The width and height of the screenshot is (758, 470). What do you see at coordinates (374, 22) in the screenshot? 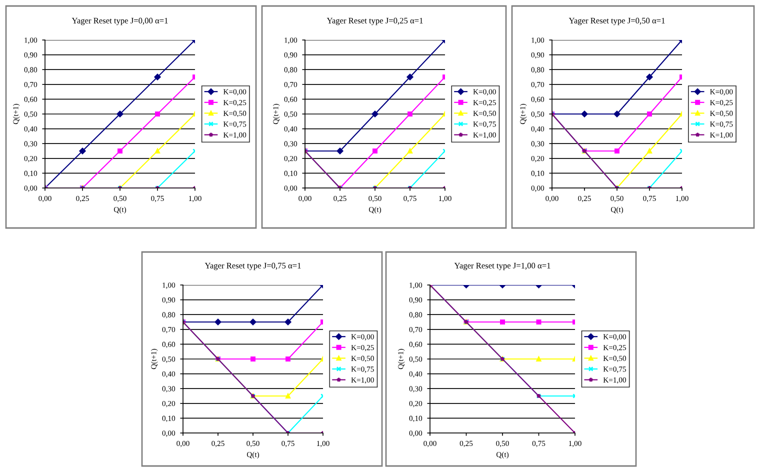
I see `chart-title: Yager Reset type J=0,25 α=1` at bounding box center [374, 22].